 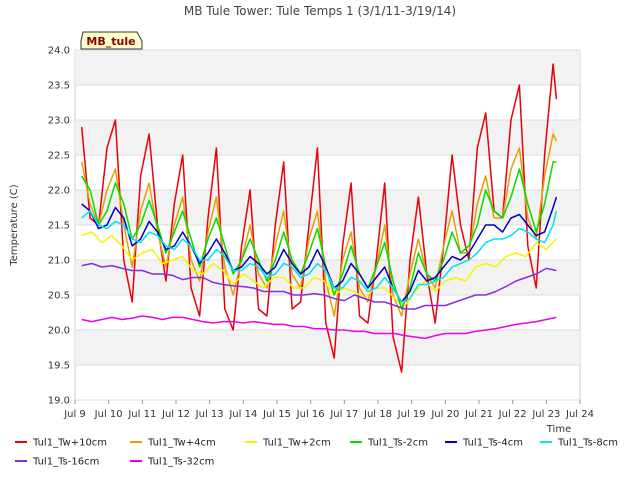 I want to click on series-line-tul1-ts-16cm, so click(x=319, y=286).